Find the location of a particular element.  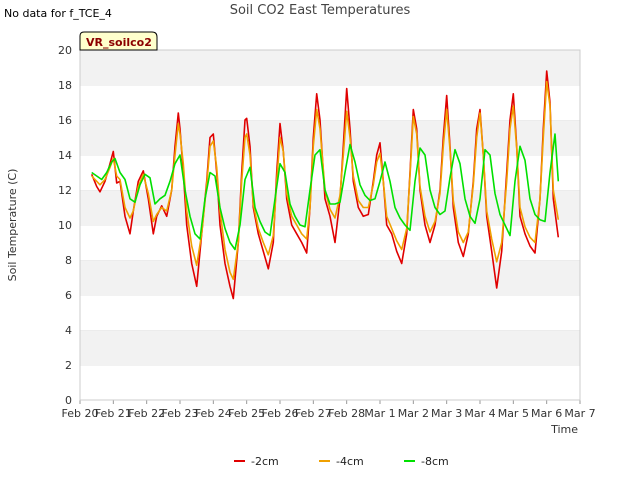

y-tick-label: 12 is located at coordinates (65, 190).